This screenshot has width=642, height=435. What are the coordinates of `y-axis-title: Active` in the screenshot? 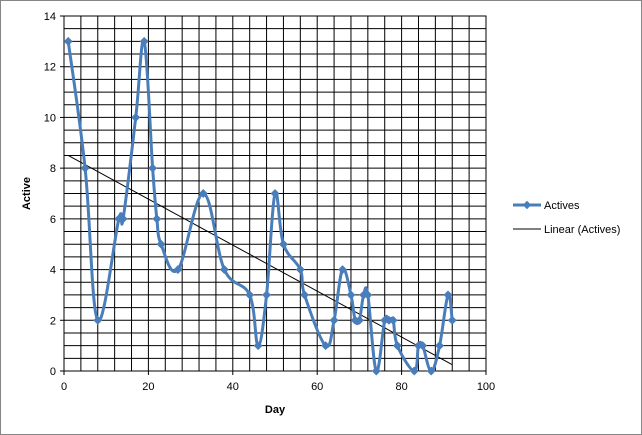 It's located at (27, 193).